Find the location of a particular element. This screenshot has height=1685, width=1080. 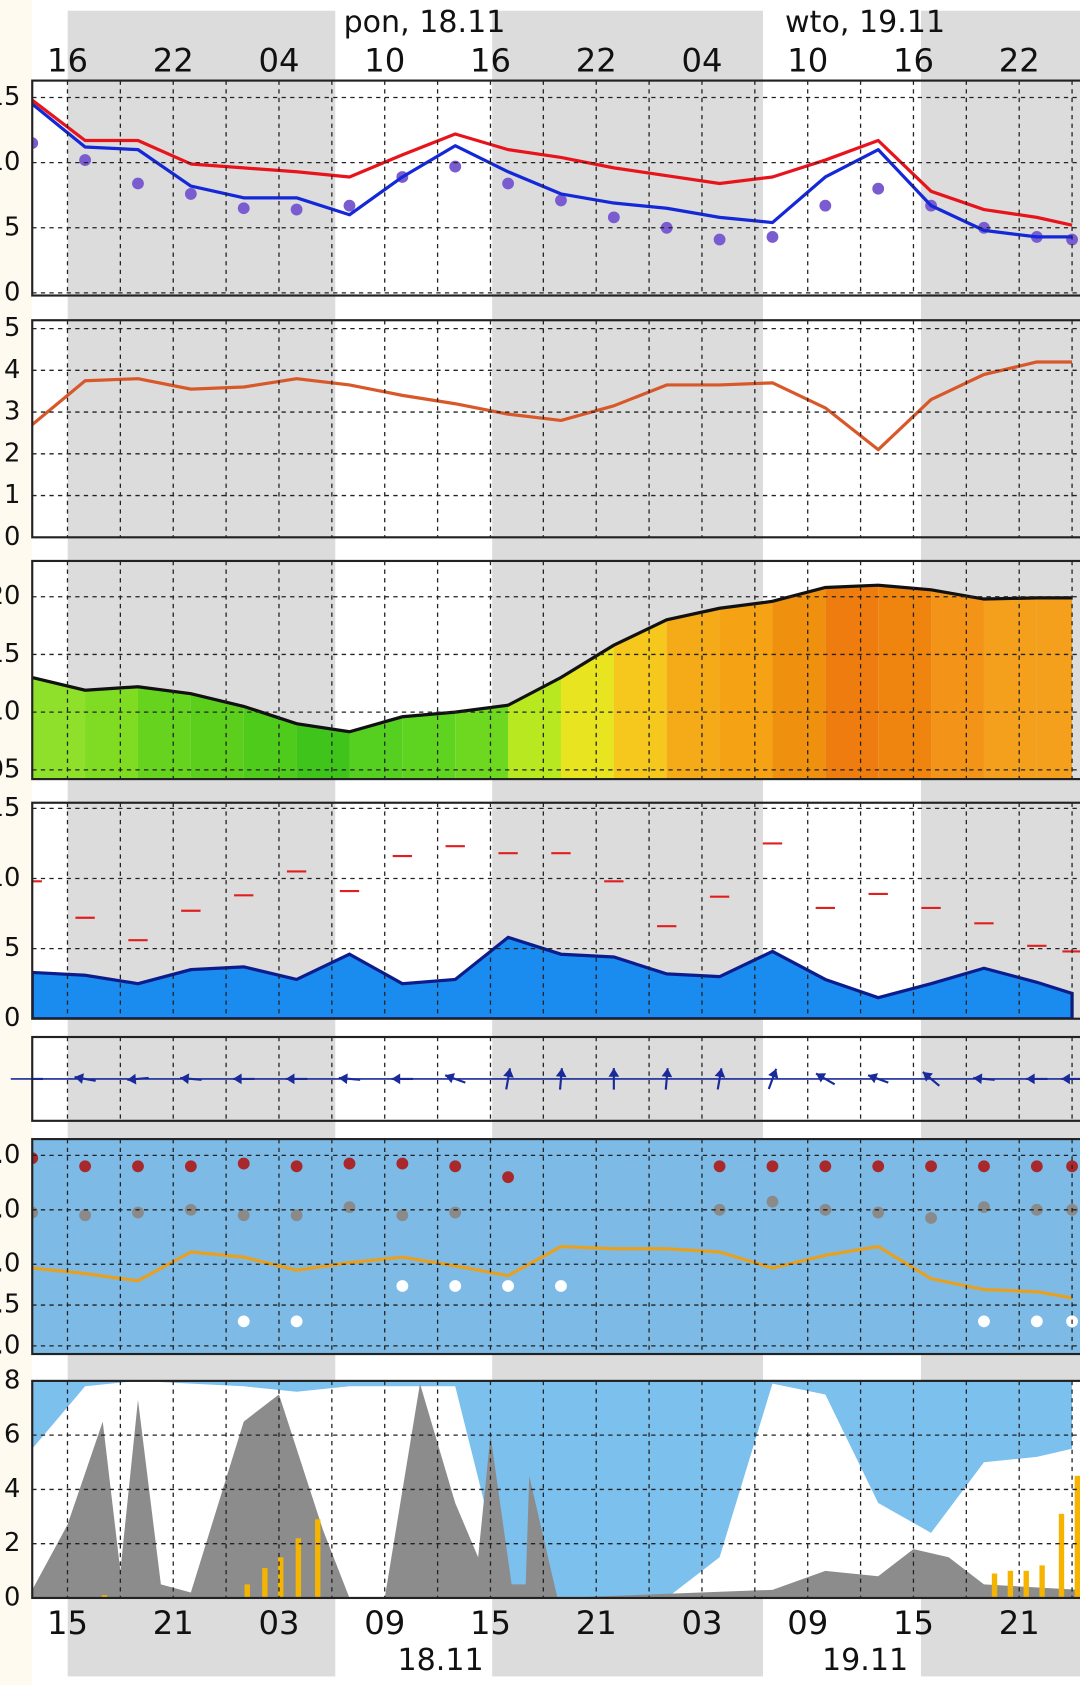

bottom-tick-label: 15 is located at coordinates (490, 1623).